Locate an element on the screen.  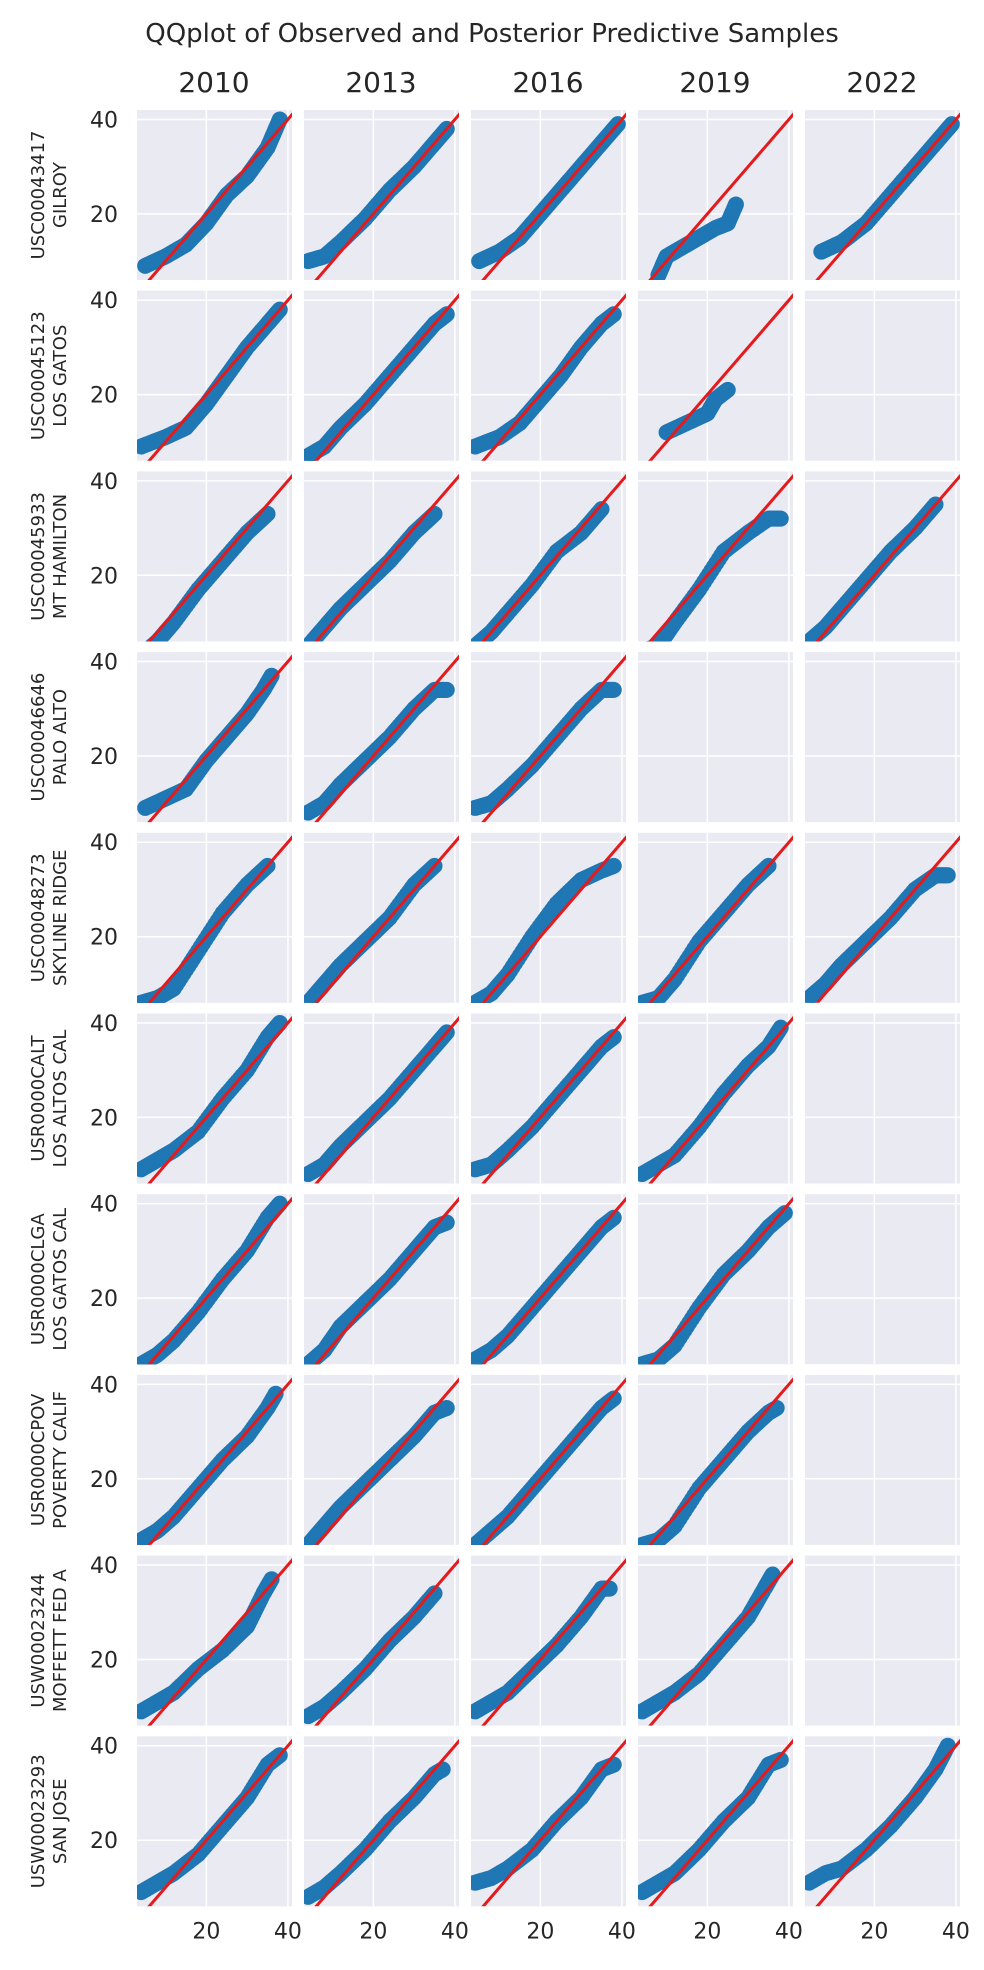
panel-r4-c2 is located at coordinates (548, 917).